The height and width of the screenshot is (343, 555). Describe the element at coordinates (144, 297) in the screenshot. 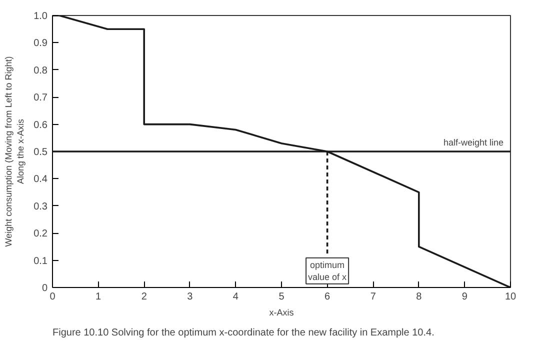

I see `x-tick-label: 2` at that location.